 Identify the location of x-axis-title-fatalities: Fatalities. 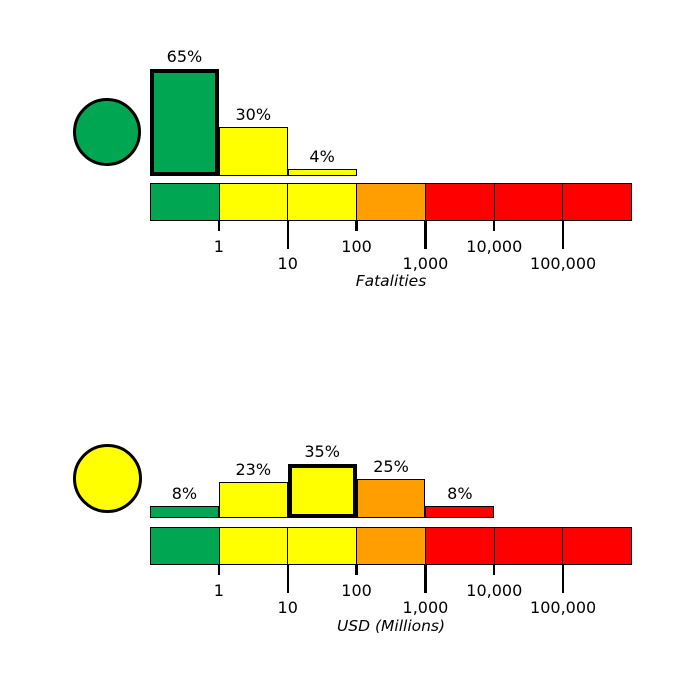
(391, 281).